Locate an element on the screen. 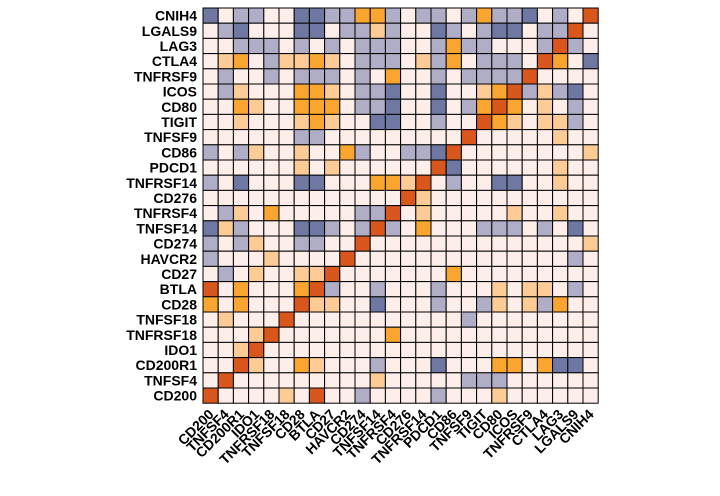 This screenshot has height=496, width=720. row-tick-label: TNFSF14 is located at coordinates (166, 228).